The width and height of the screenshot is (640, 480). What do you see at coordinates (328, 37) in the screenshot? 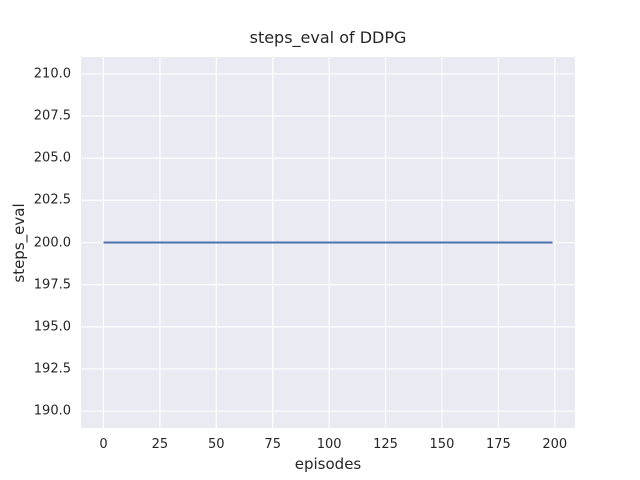
I see `chart-title: steps_eval of DDPG` at bounding box center [328, 37].